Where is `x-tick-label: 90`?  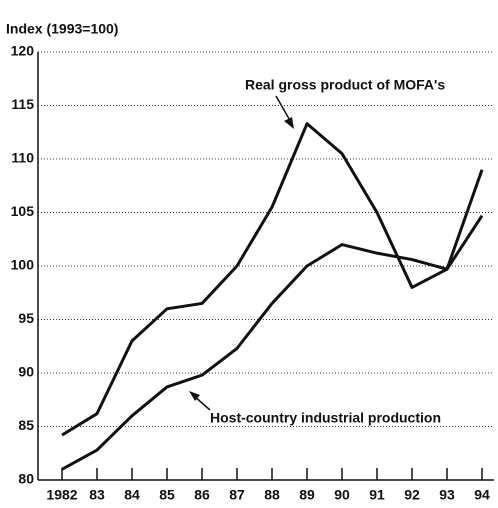 x-tick-label: 90 is located at coordinates (342, 495).